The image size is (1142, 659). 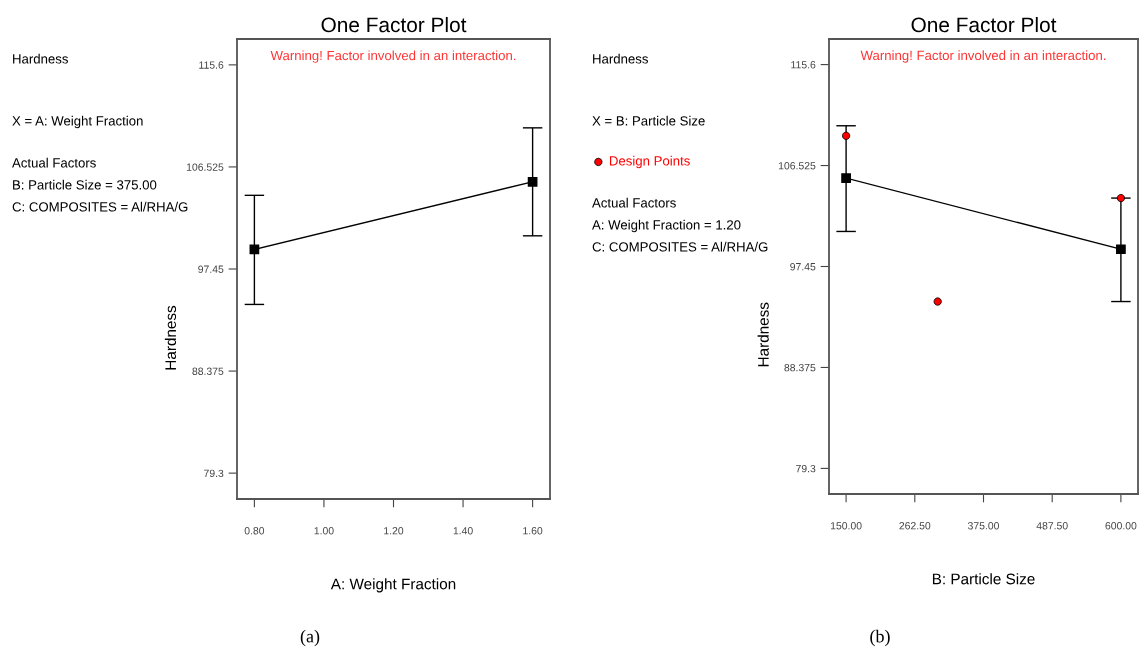 I want to click on x-axis-title: A: Weight Fraction, so click(x=393, y=585).